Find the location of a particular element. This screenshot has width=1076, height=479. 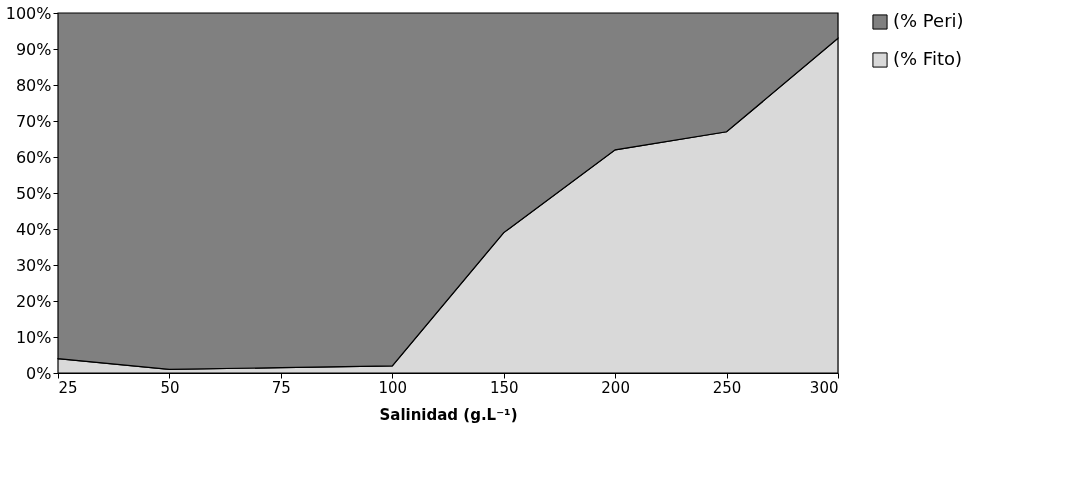

x-axis-title: Salinidad (g.L⁻¹) is located at coordinates (448, 414).